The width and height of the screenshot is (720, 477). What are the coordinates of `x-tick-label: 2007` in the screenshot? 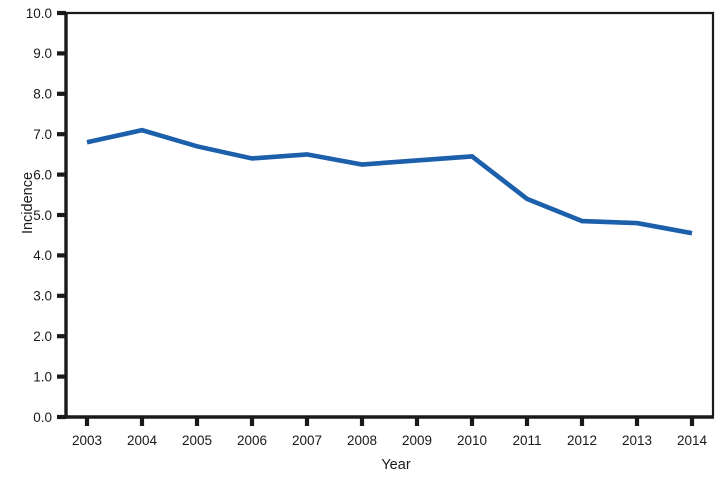 It's located at (307, 440).